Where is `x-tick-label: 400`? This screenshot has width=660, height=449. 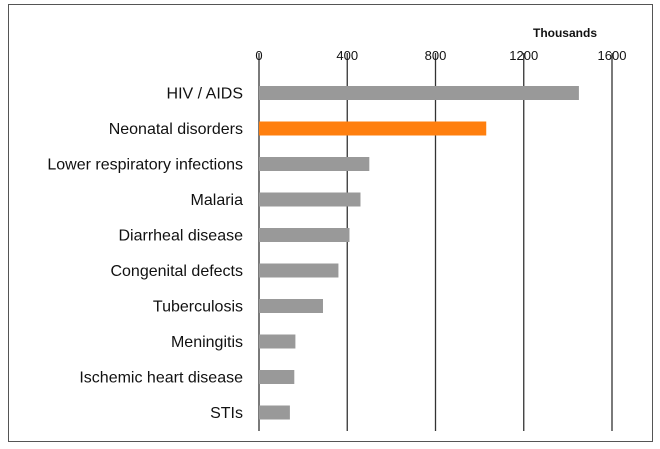
x-tick-label: 400 is located at coordinates (347, 55).